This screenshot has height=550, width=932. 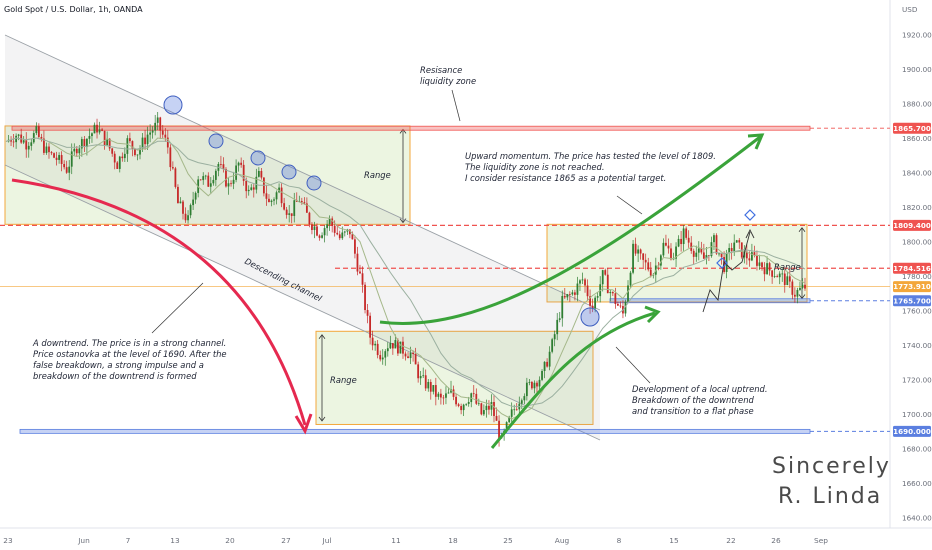 I want to click on downtrend-pointer, so click(x=177, y=308).